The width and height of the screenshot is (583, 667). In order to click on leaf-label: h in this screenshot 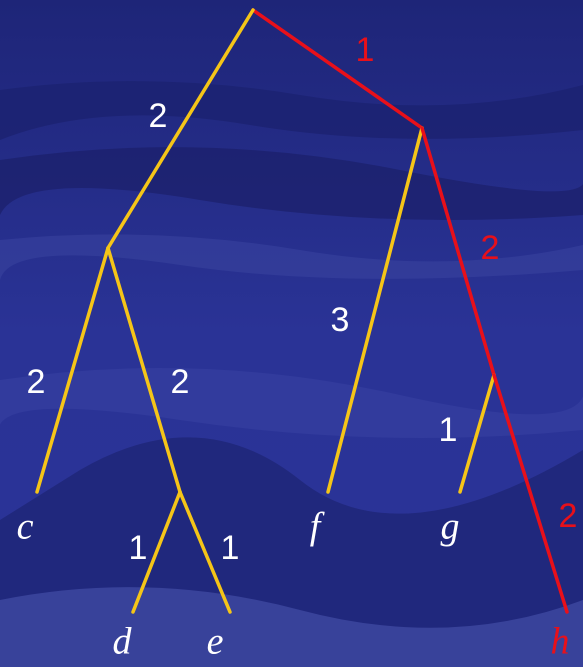, I will do `click(560, 642)`.